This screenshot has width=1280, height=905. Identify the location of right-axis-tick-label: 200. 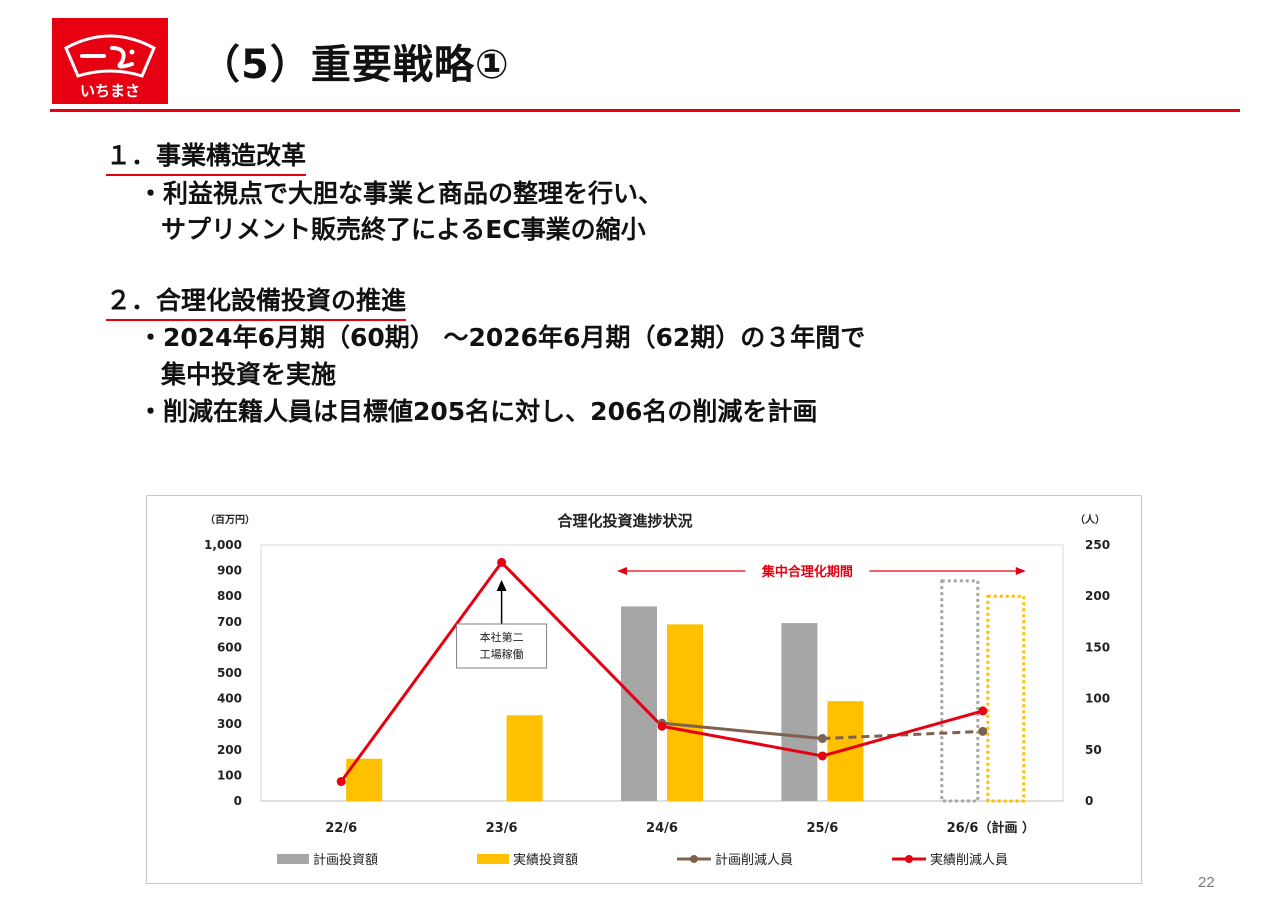
(1097, 596).